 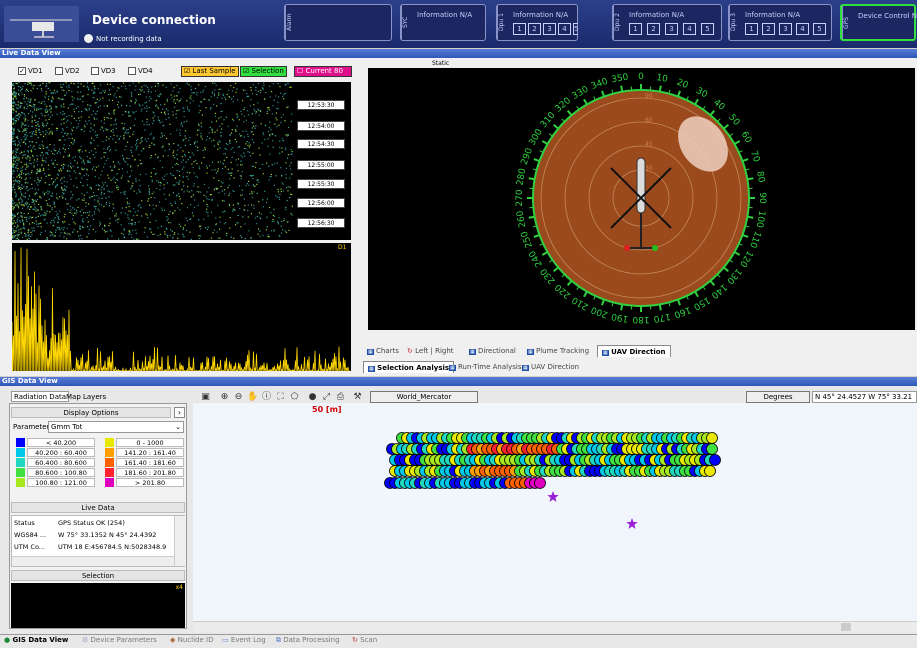 I want to click on tab-uav-direction: ▦ UAV Direction, so click(x=634, y=351).